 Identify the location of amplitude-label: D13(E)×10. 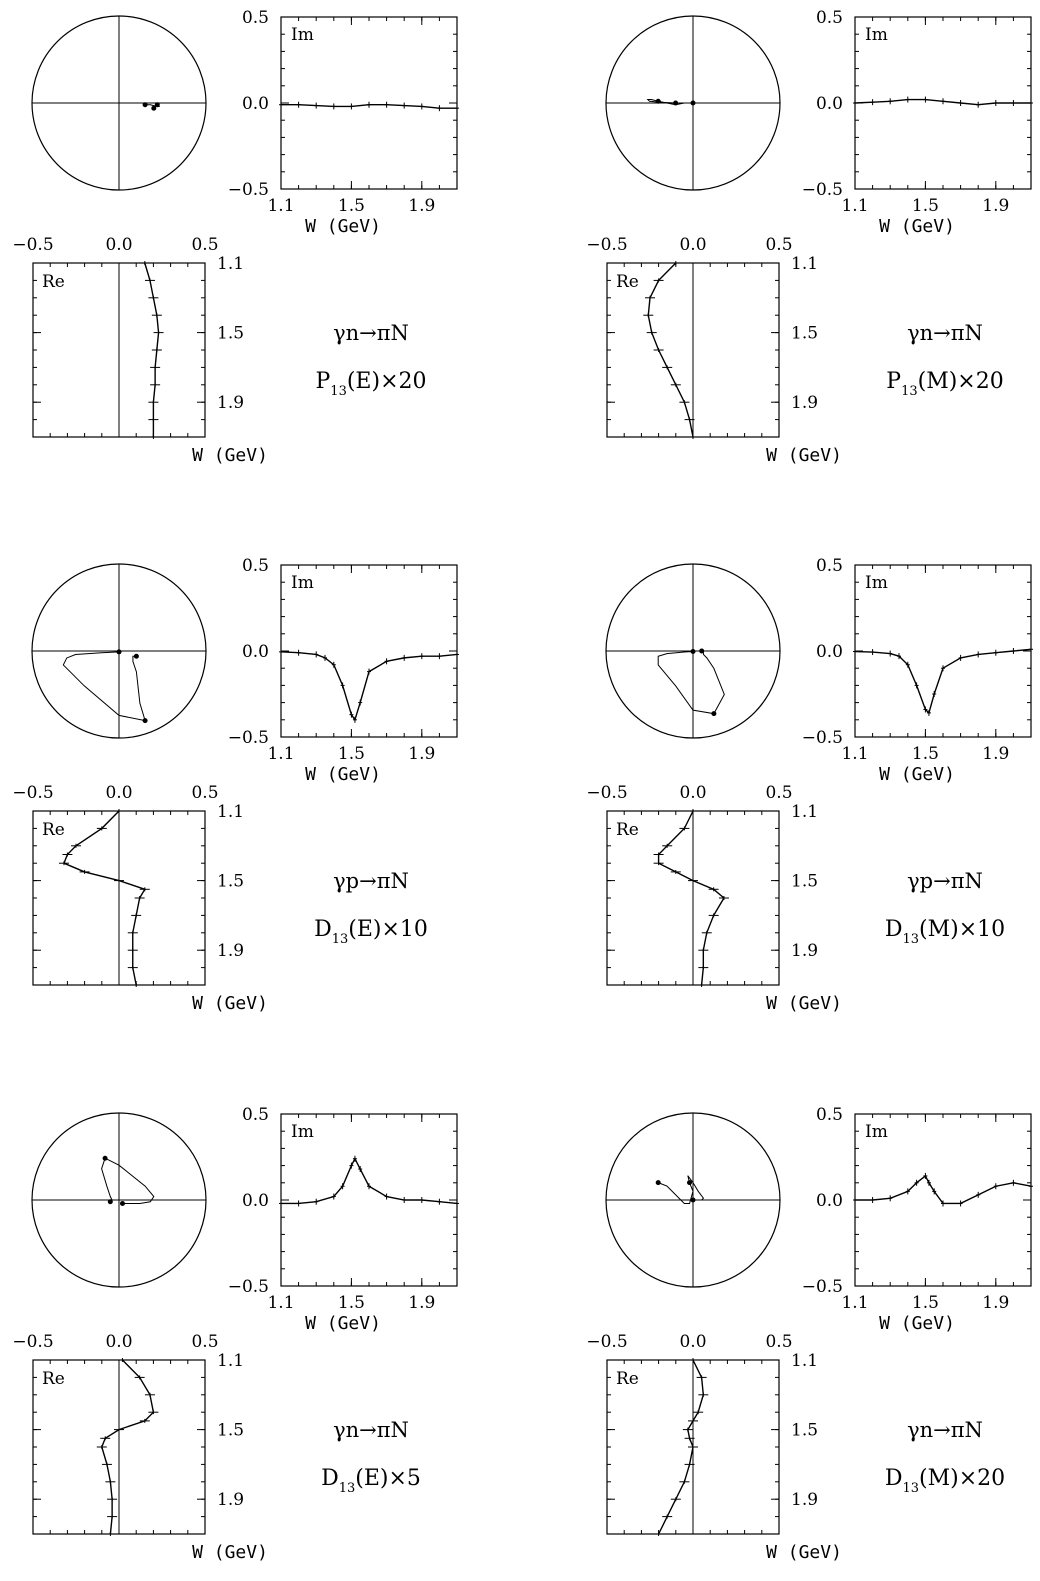
(371, 932).